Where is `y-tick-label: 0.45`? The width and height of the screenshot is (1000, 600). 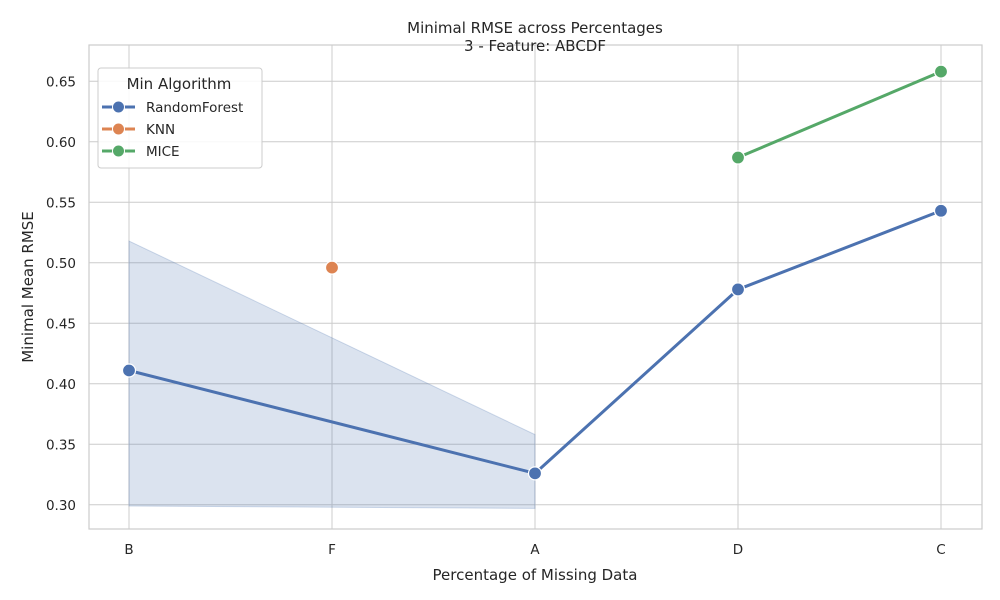 y-tick-label: 0.45 is located at coordinates (61, 324).